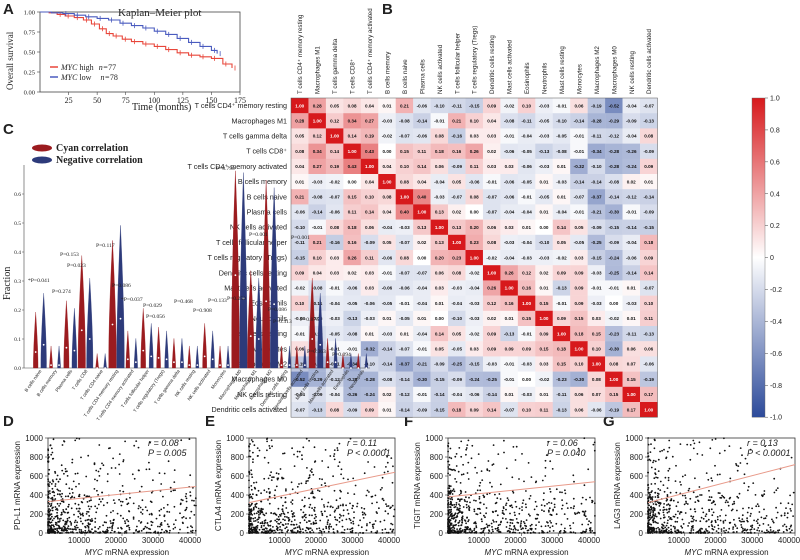  What do you see at coordinates (259, 323) in the screenshot?
I see `violin-low` at bounding box center [259, 323].